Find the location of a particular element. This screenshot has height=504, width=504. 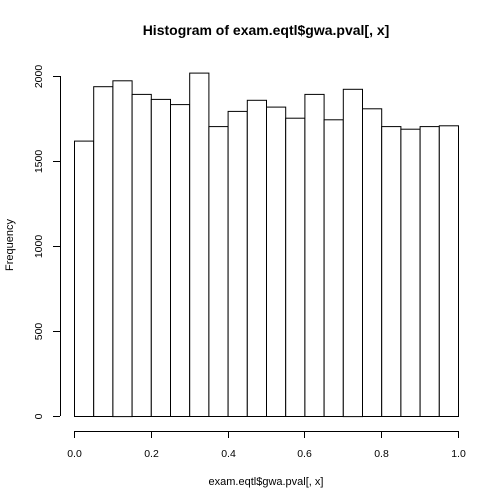

x-tick-label: 0.8 is located at coordinates (381, 454).